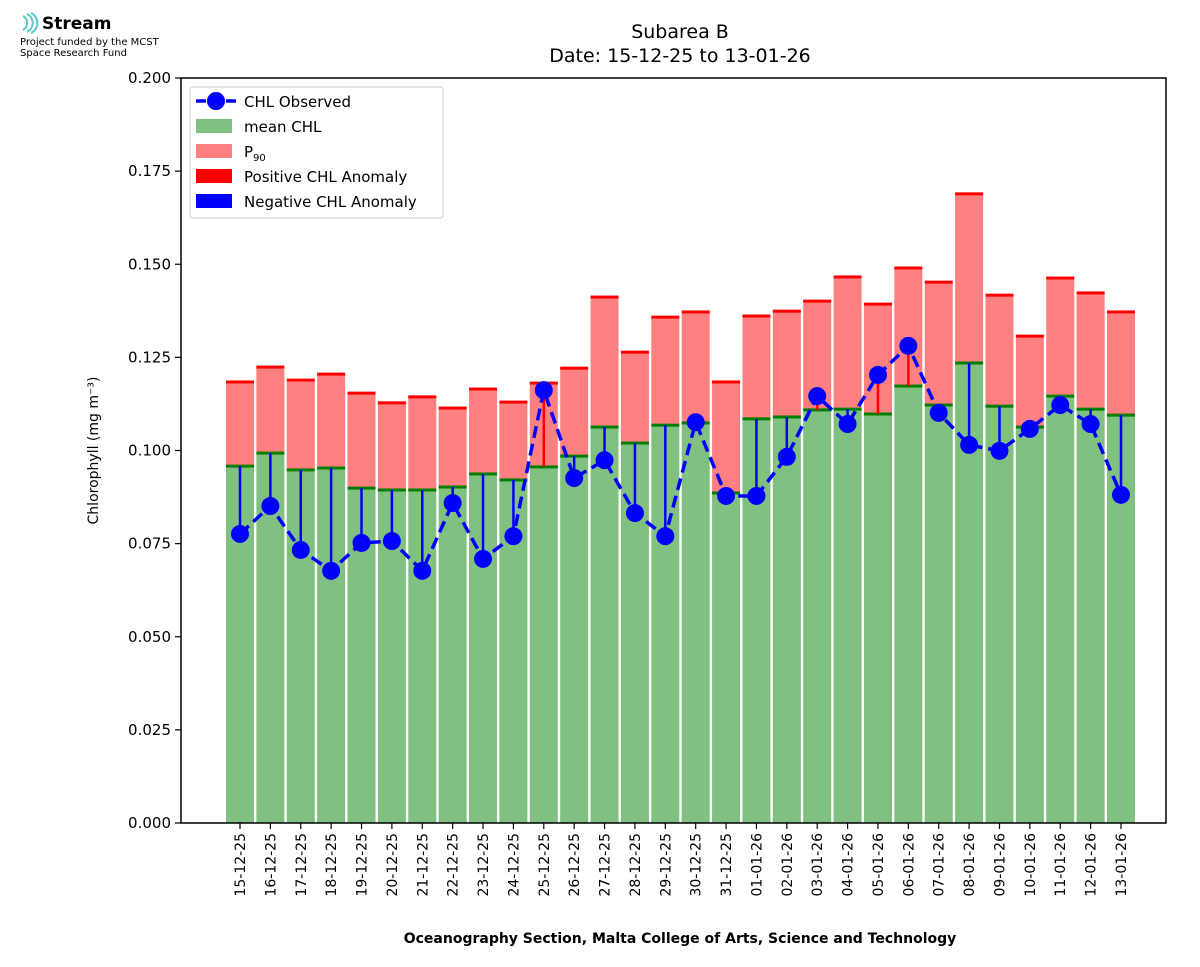 The width and height of the screenshot is (1200, 967). I want to click on y-axis-label: Chlorophyll (mg m⁻³), so click(94, 451).